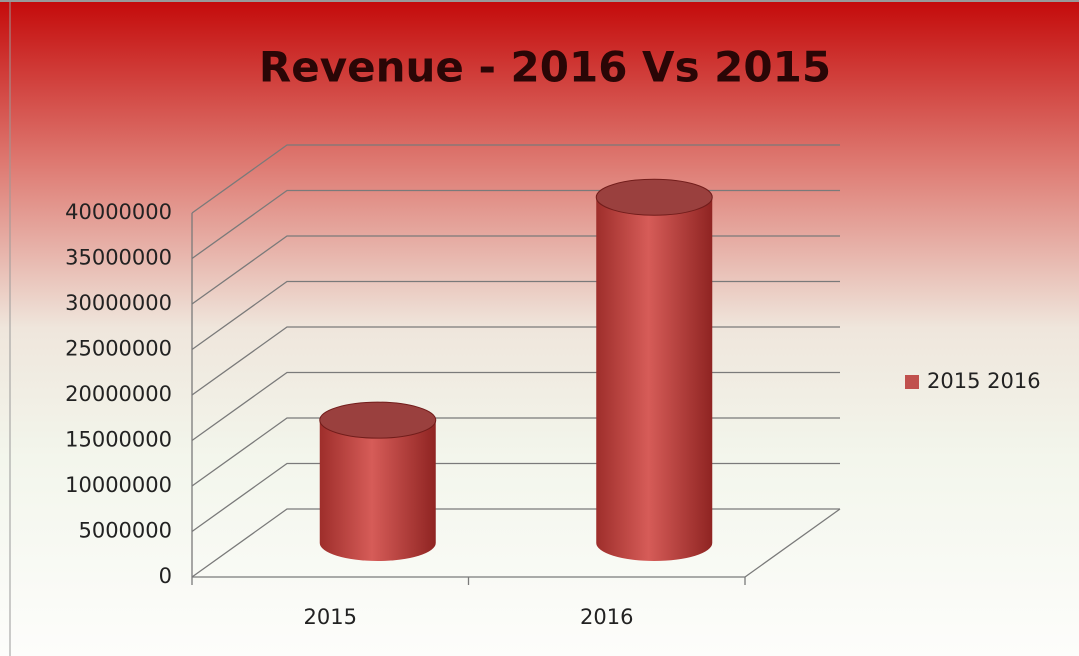 The image size is (1079, 656). I want to click on y-tick-label: 30000000, so click(118, 303).